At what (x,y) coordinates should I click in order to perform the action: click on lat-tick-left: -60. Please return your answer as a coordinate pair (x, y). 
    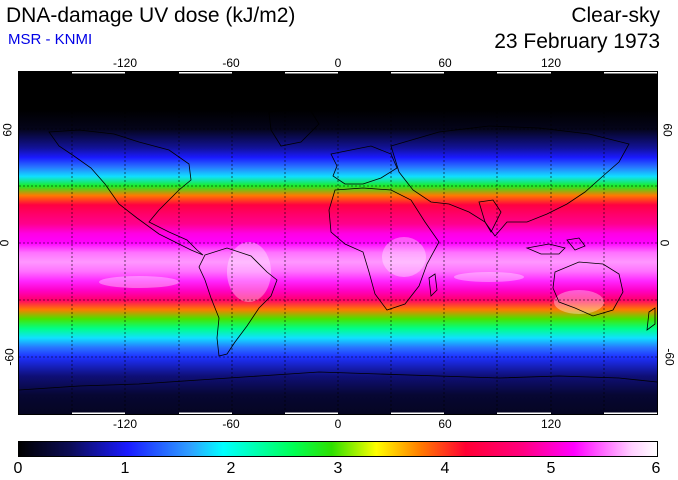
    Looking at the image, I should click on (9, 357).